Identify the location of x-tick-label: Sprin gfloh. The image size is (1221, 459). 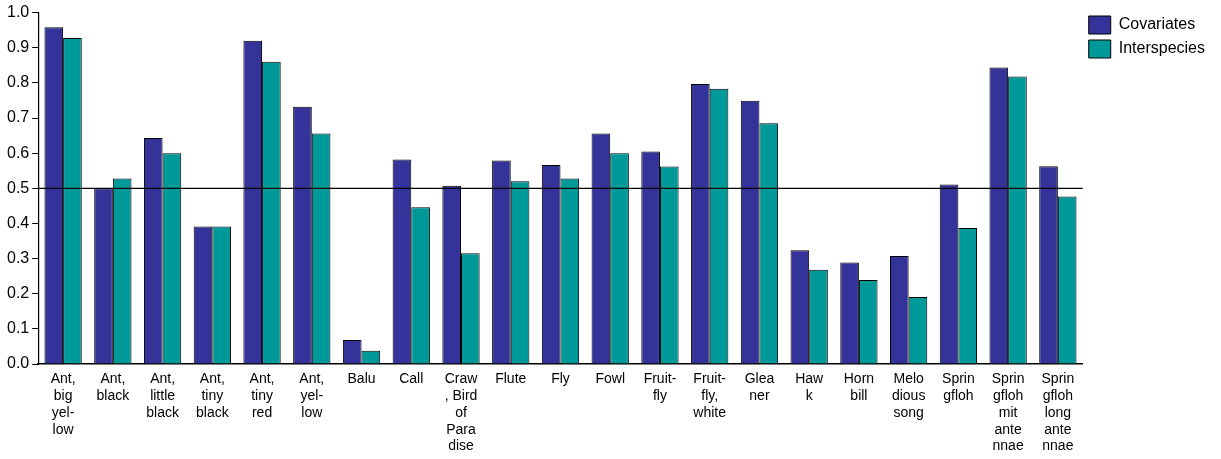
(958, 387).